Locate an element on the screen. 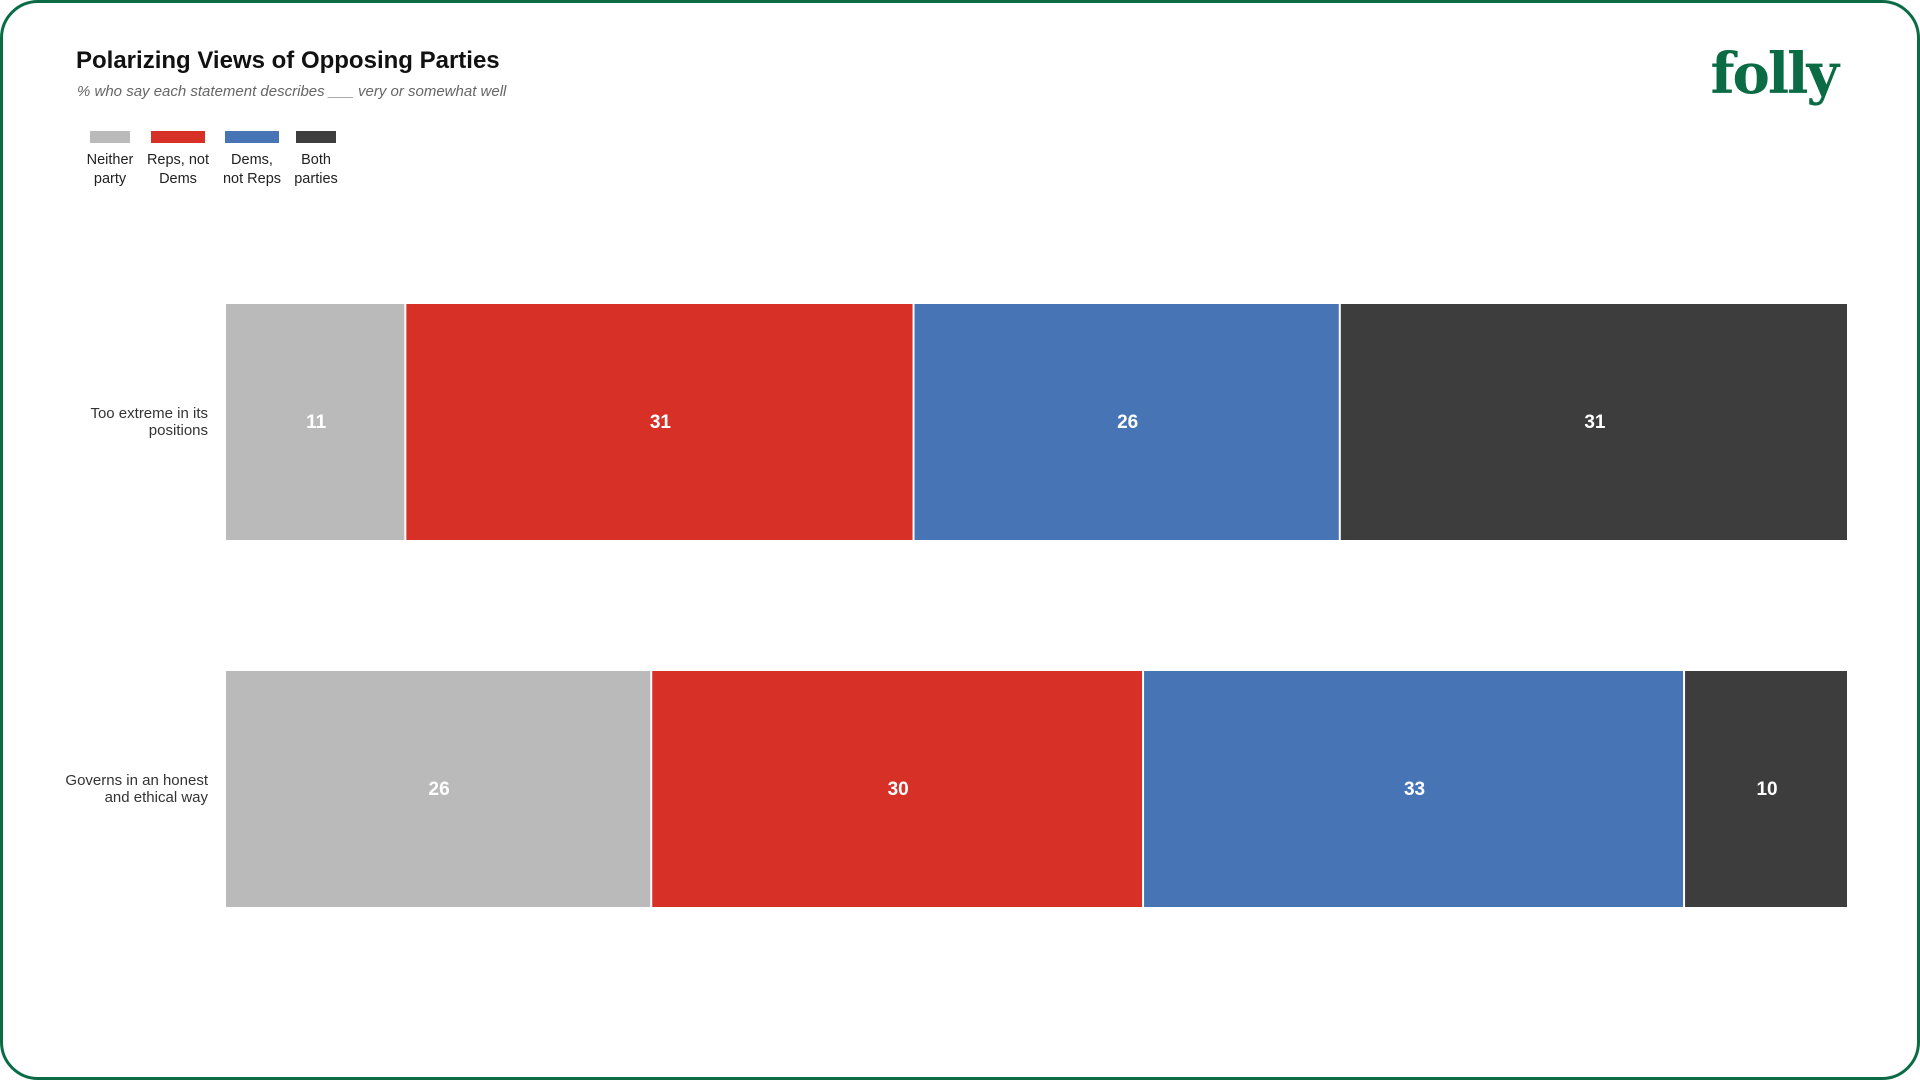 The image size is (1920, 1080). legend-item: Both parties is located at coordinates (316, 160).